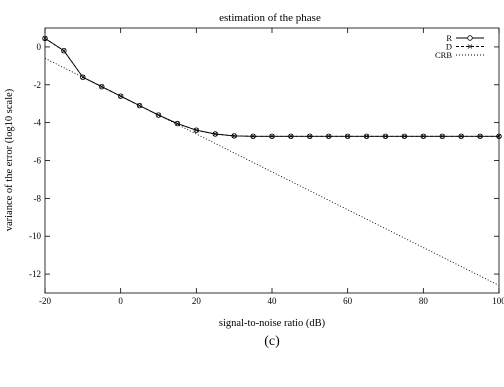  What do you see at coordinates (45, 301) in the screenshot?
I see `x-tick-label: -20` at bounding box center [45, 301].